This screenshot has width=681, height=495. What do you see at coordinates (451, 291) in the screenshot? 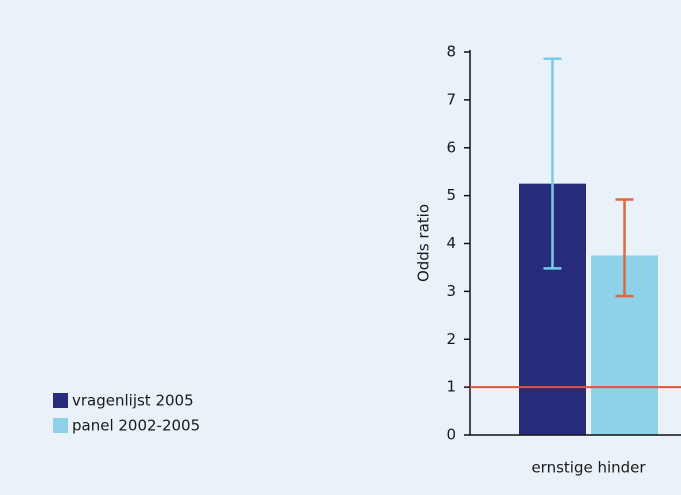
I see `y-tick-label: 3` at bounding box center [451, 291].